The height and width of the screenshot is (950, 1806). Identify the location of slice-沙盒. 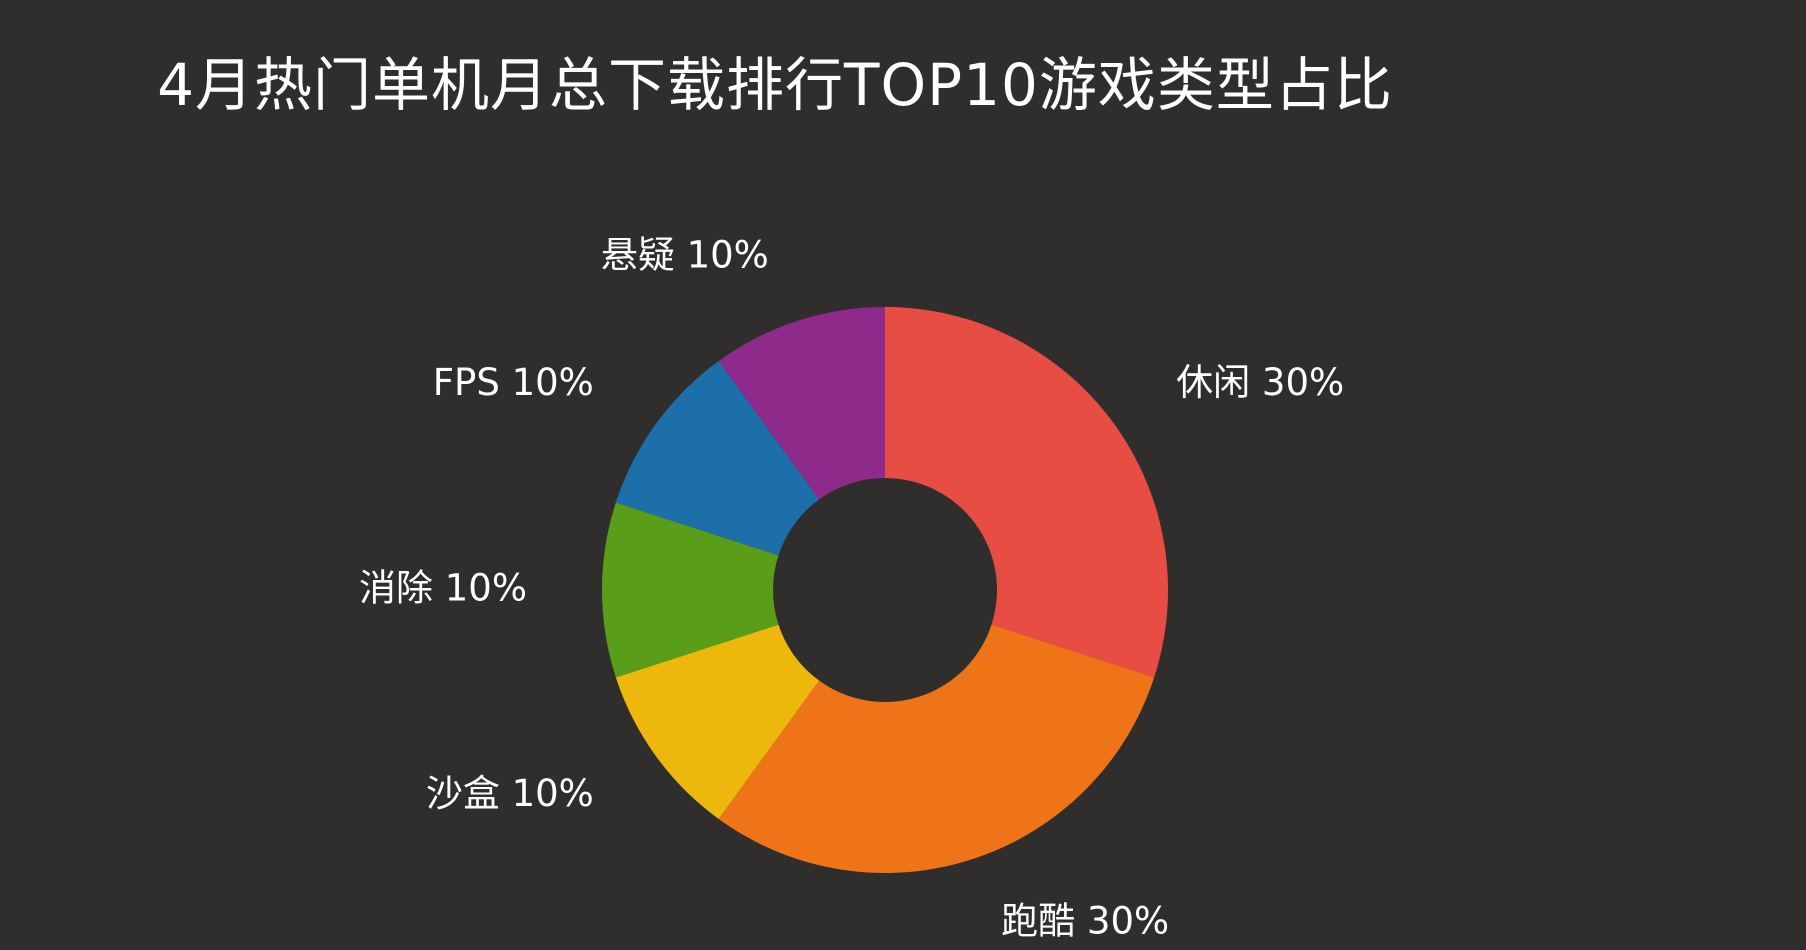
(717, 721).